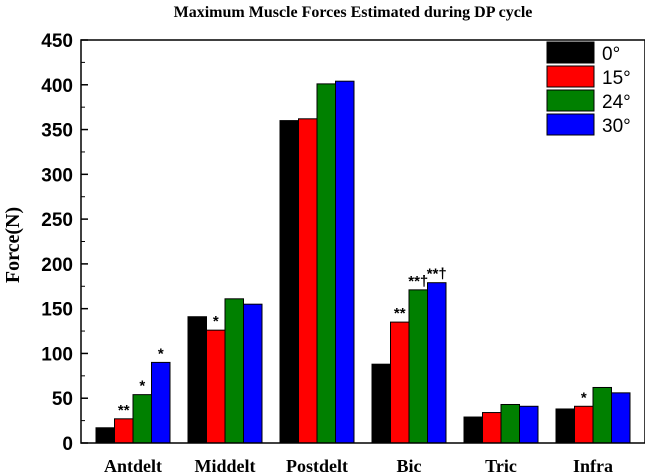 The height and width of the screenshot is (476, 645). Describe the element at coordinates (57, 131) in the screenshot. I see `y-tick-label: 350` at that location.